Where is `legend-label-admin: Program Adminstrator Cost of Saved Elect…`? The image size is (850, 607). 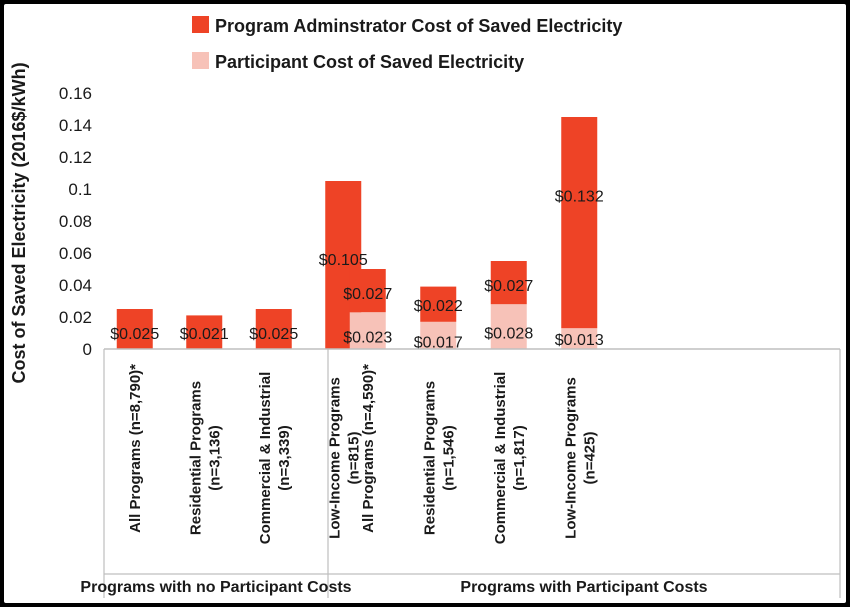 legend-label-admin: Program Adminstrator Cost of Saved Elect… is located at coordinates (418, 26).